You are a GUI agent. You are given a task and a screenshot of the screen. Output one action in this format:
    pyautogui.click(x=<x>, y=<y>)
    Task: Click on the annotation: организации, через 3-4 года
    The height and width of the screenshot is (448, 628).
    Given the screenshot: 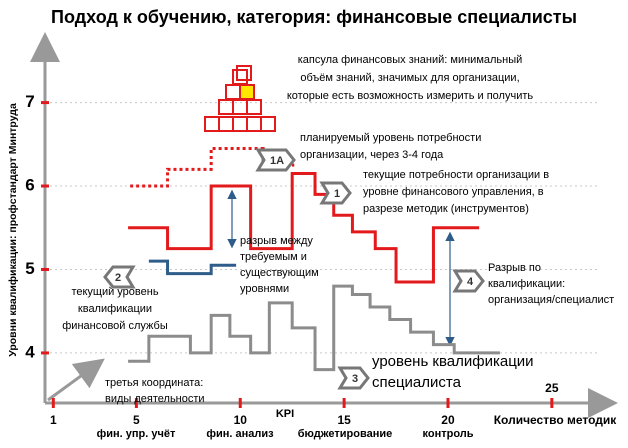 What is the action you would take?
    pyautogui.click(x=372, y=155)
    